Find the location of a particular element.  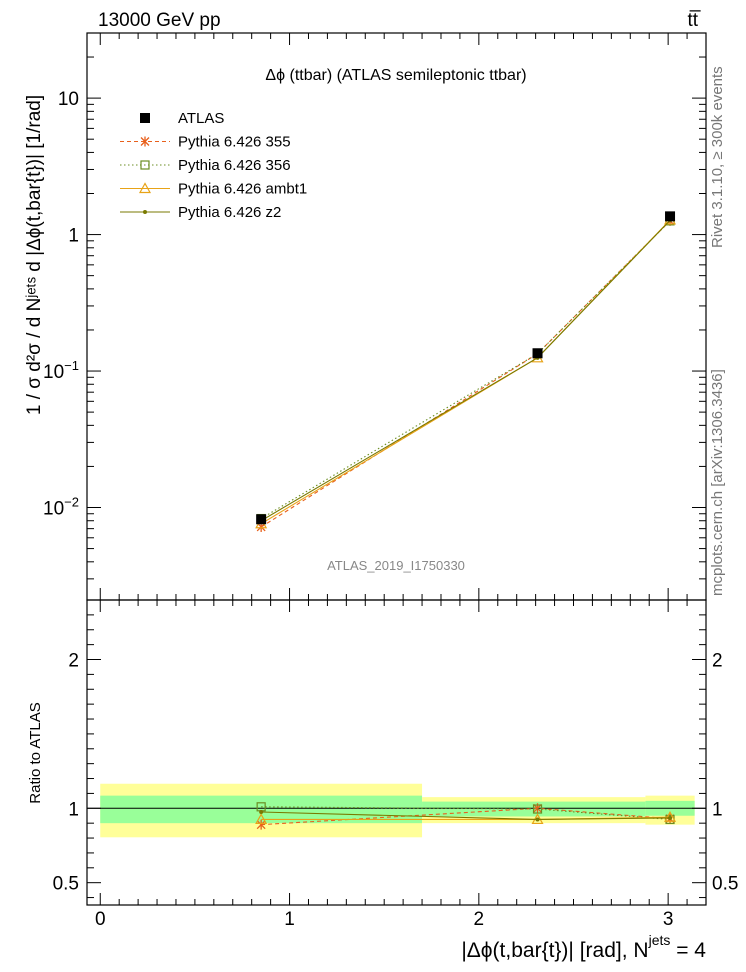

ratio-y-tick-label-right-1: 1 is located at coordinates (717, 809).